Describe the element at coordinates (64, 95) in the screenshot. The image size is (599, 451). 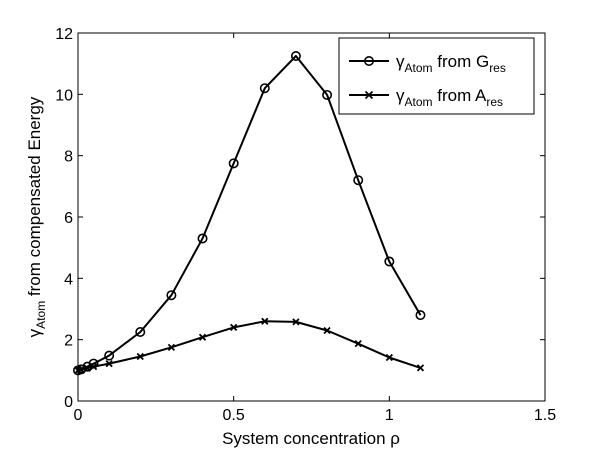
I see `y-tick-label: 10` at that location.